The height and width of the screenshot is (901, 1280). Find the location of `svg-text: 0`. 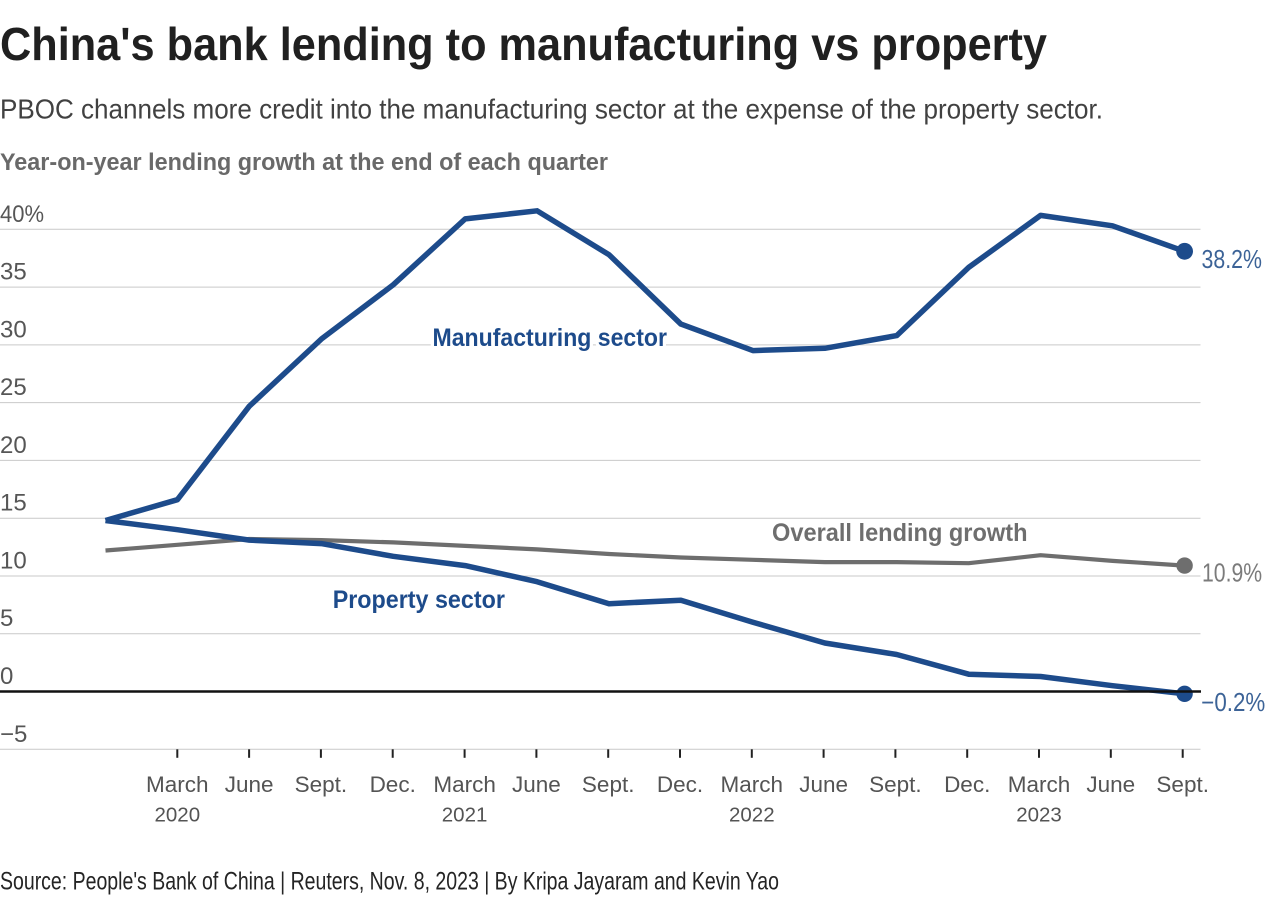

svg-text: 0 is located at coordinates (6, 676).